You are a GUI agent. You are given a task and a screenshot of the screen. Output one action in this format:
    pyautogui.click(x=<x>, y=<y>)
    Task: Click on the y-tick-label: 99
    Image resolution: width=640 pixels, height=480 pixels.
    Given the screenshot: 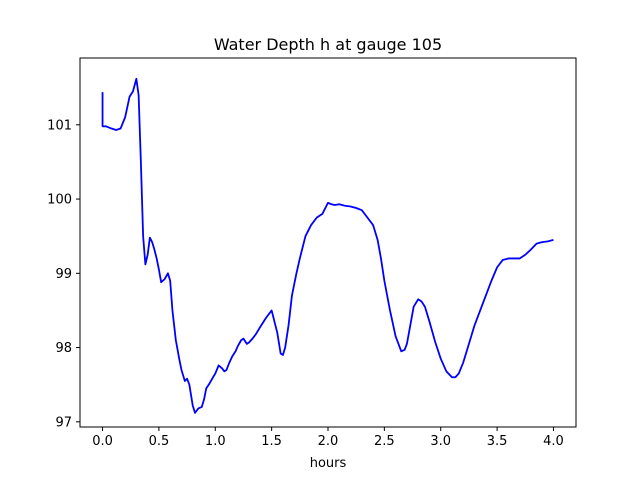 What is the action you would take?
    pyautogui.click(x=63, y=274)
    